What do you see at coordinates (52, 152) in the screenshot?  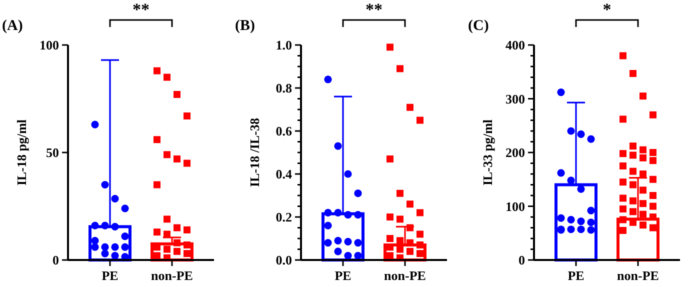 I see `y-tick-label: 50` at bounding box center [52, 152].